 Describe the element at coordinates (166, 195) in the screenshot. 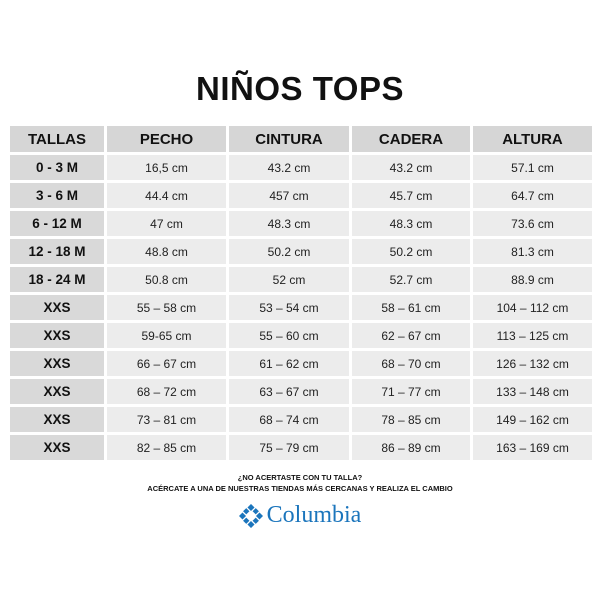

I see `cell-pecho: 44.4 cm` at that location.